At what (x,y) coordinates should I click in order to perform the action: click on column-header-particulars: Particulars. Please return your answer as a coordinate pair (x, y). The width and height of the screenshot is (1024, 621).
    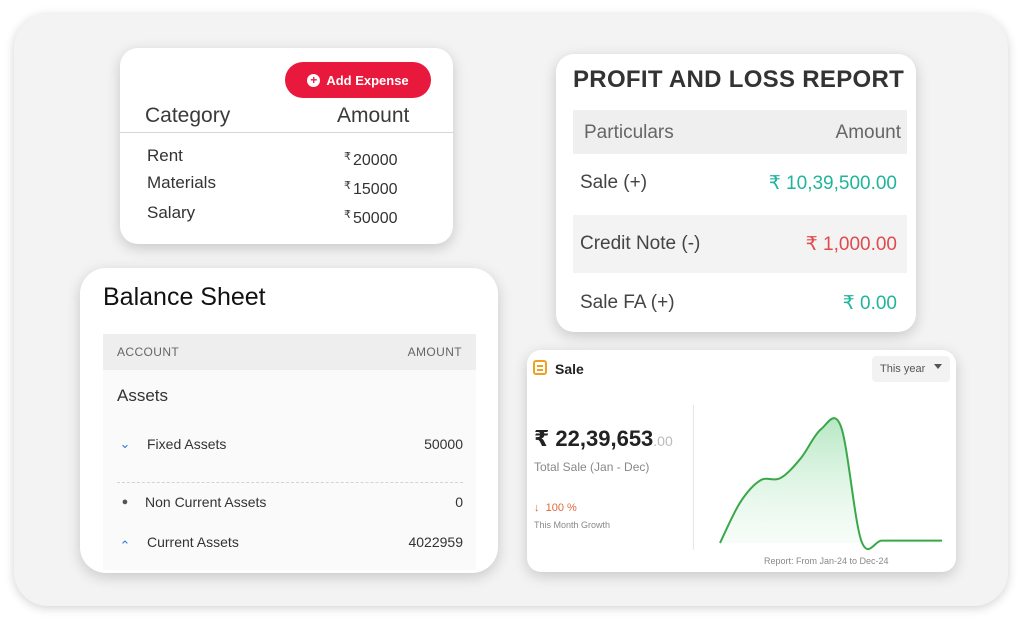
    Looking at the image, I should click on (629, 132).